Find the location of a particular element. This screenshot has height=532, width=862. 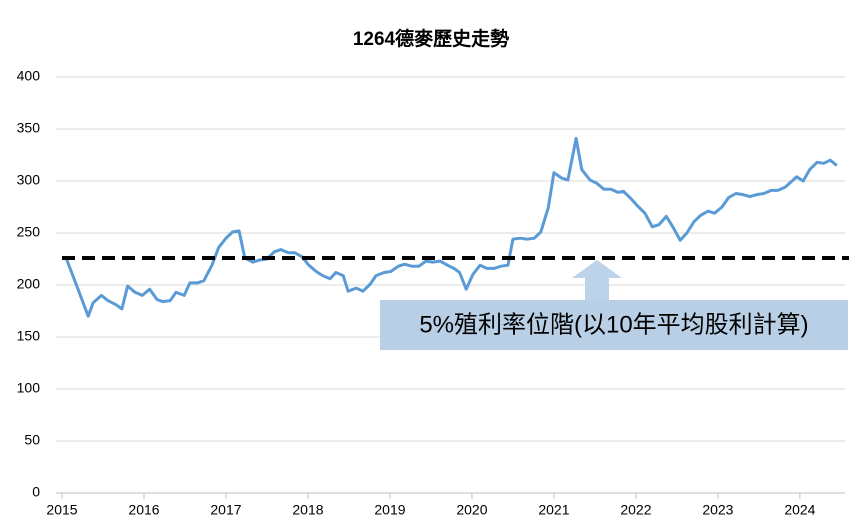

annotation-text: 5%殖利率位階(以10年平均股利計算) is located at coordinates (613, 324).